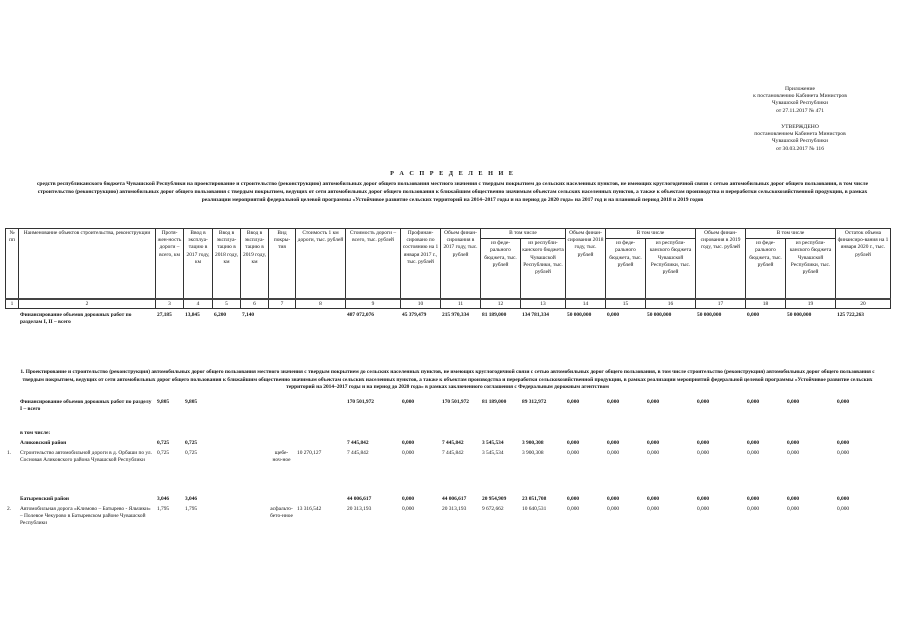 This screenshot has height=640, width=905. What do you see at coordinates (87, 303) in the screenshot?
I see `column-number: 2` at bounding box center [87, 303].